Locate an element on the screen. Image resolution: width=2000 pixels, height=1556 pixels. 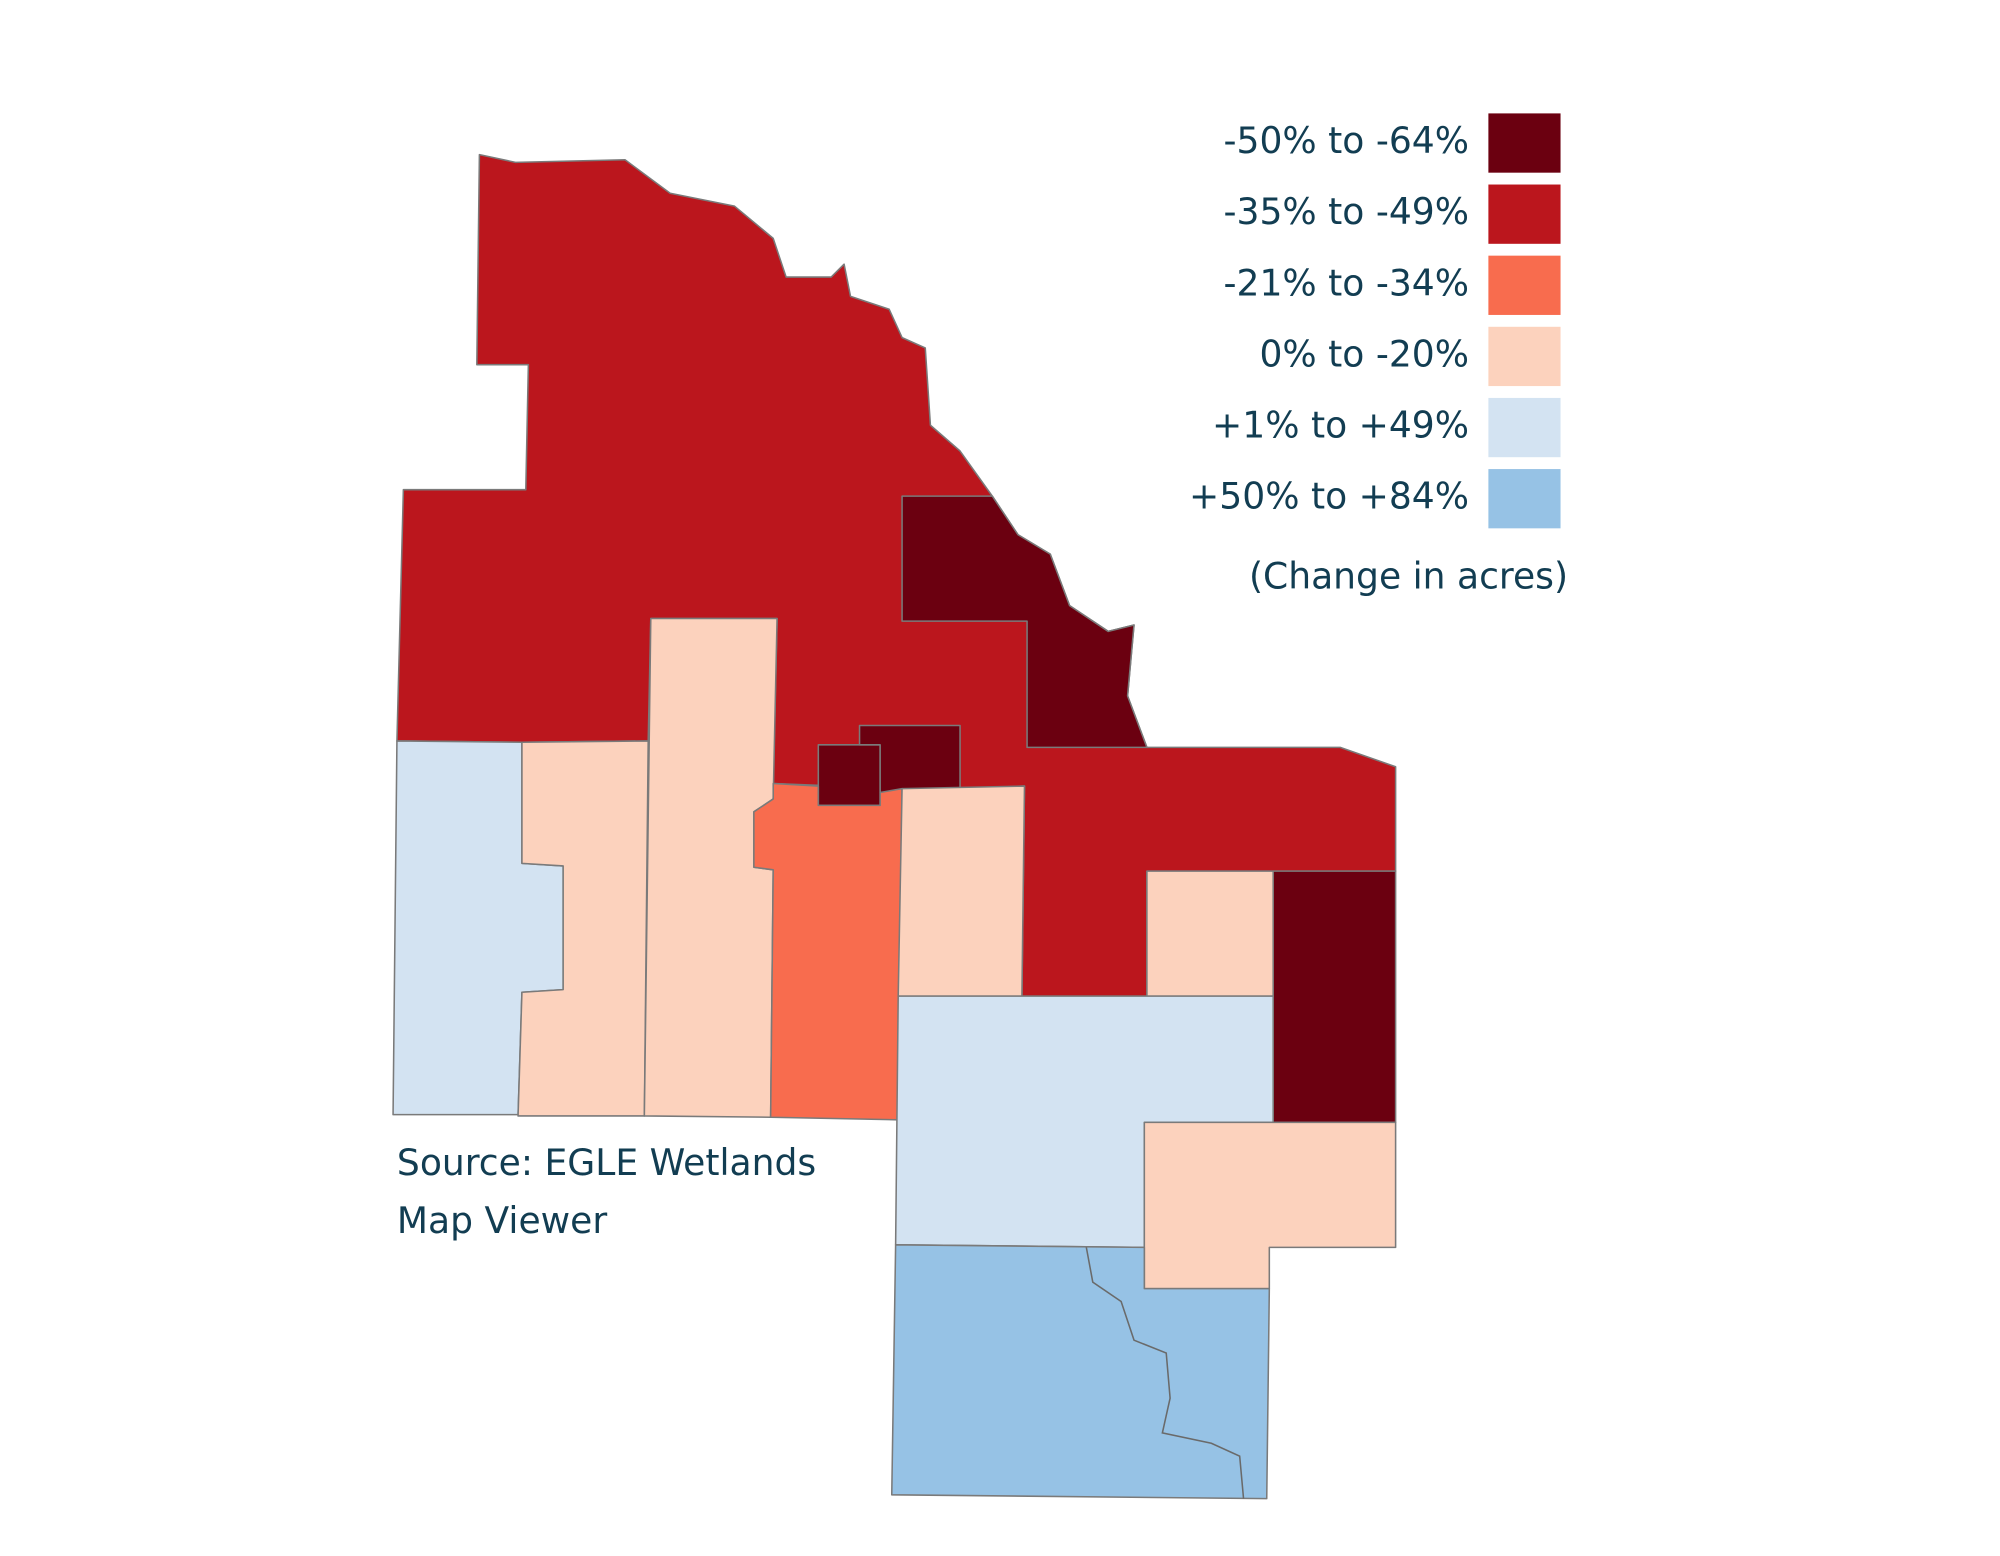
legend-label: -35% to -49% is located at coordinates (1346, 212).